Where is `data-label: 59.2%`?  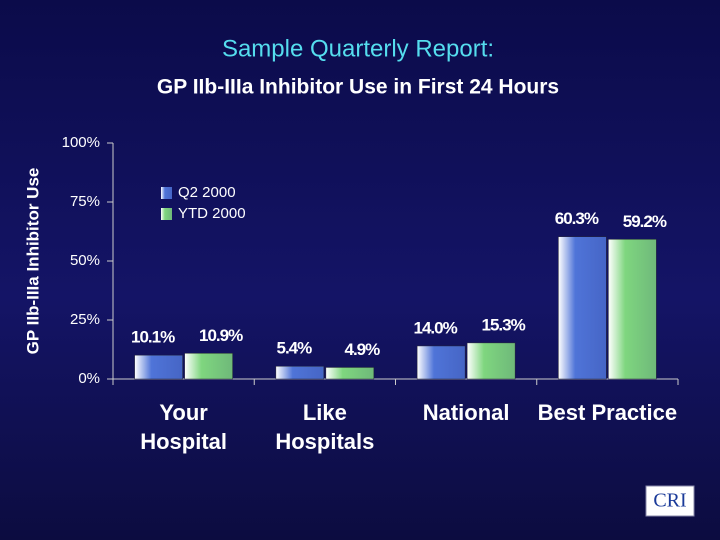
data-label: 59.2% is located at coordinates (645, 221).